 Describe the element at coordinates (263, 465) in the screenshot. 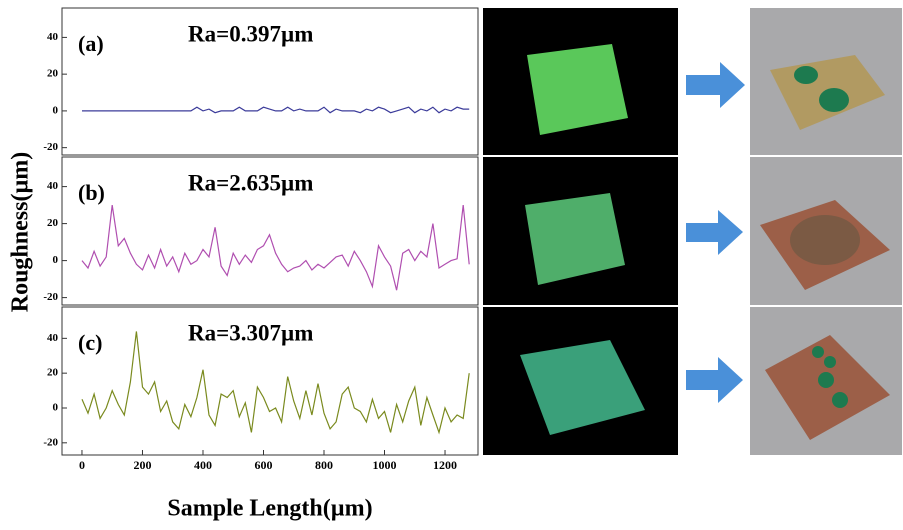

I see `x-tick-label: 600` at that location.